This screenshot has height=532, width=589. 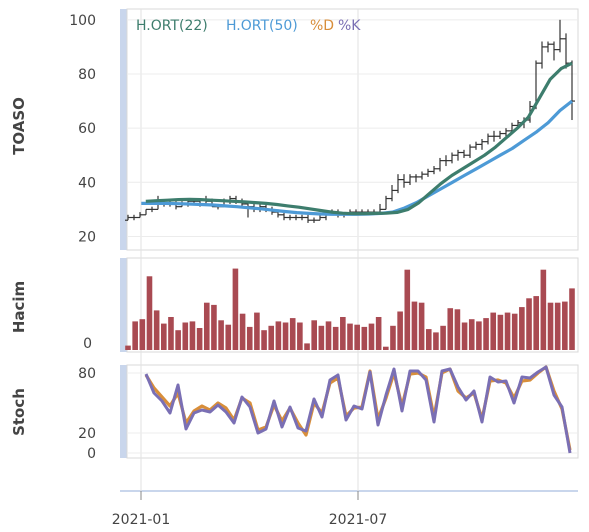 What do you see at coordinates (87, 434) in the screenshot?
I see `stoch-tick-label: 20` at bounding box center [87, 434].